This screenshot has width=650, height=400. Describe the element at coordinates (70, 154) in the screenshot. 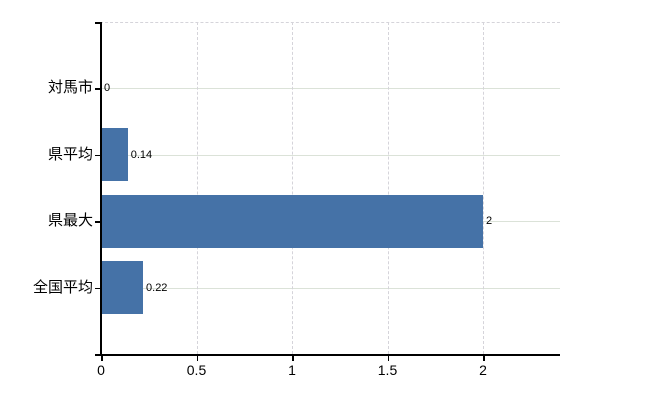

I see `category-label: 県平均` at that location.